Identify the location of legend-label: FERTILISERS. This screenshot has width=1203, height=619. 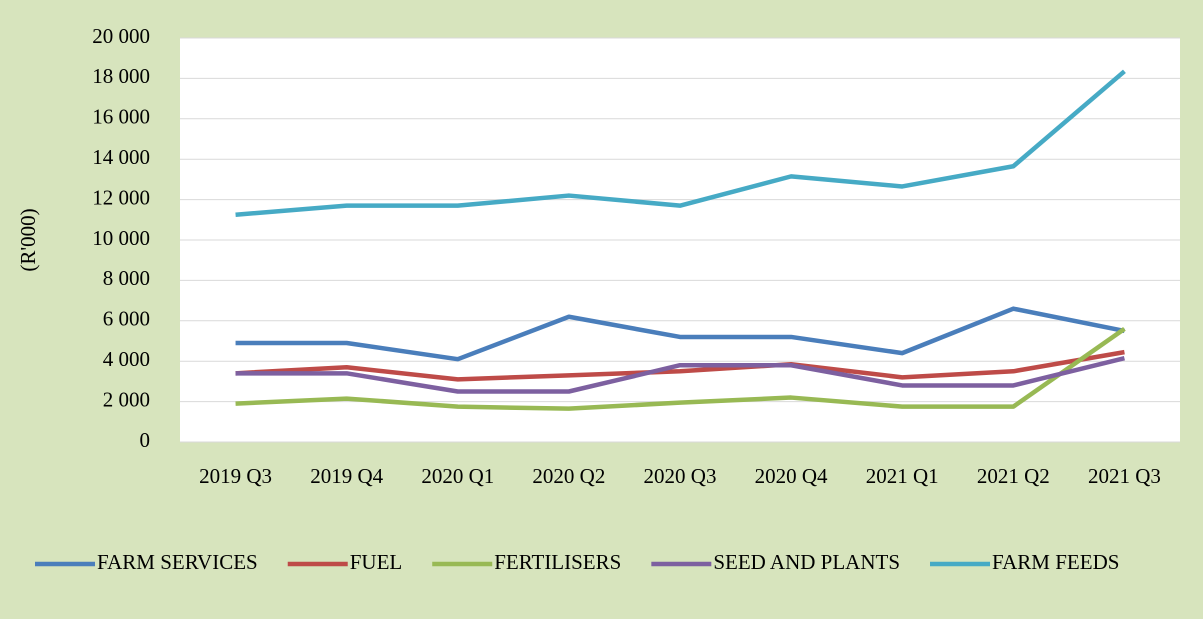
(557, 562).